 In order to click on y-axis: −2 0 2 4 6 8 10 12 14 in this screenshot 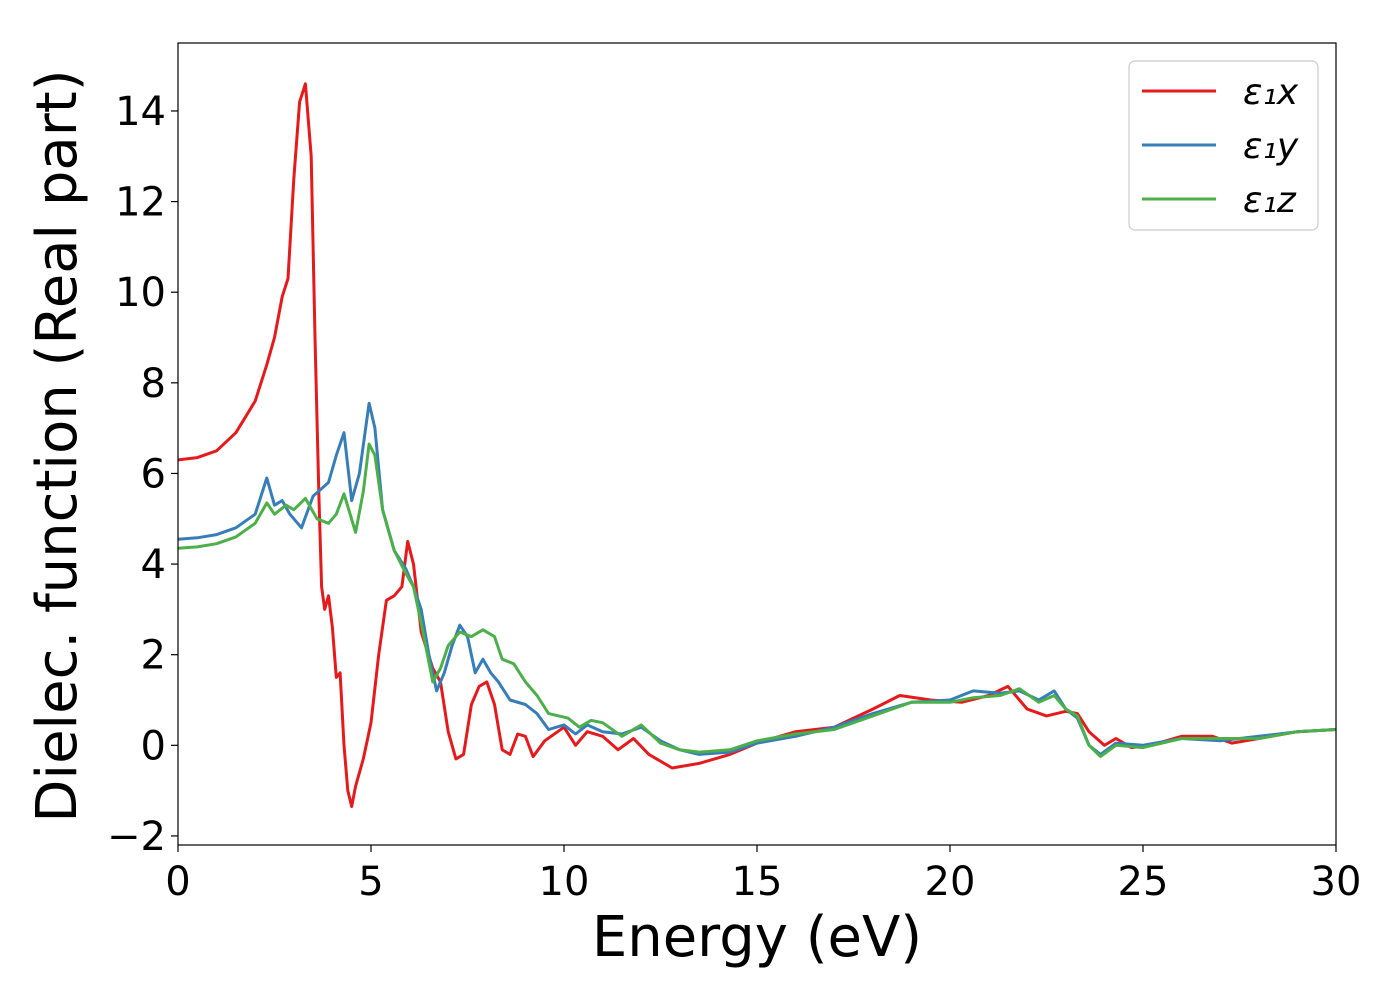, I will do `click(142, 474)`.